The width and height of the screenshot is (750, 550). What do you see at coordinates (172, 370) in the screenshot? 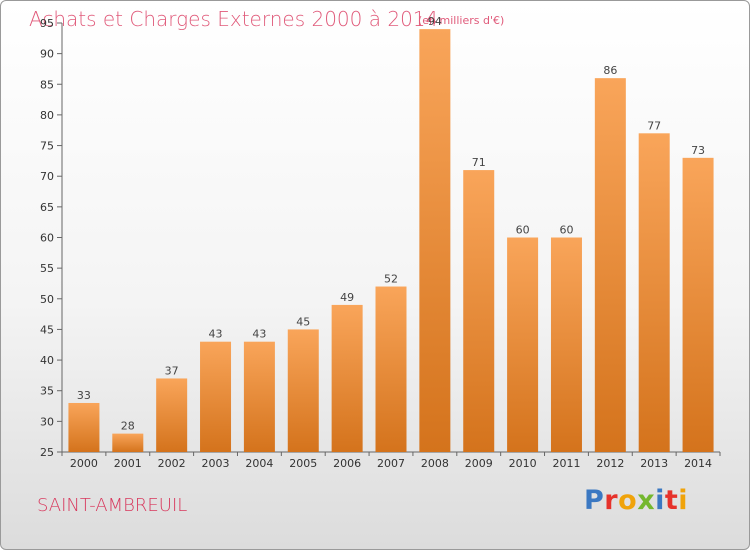
I see `bar-value-label: 37` at bounding box center [172, 370].